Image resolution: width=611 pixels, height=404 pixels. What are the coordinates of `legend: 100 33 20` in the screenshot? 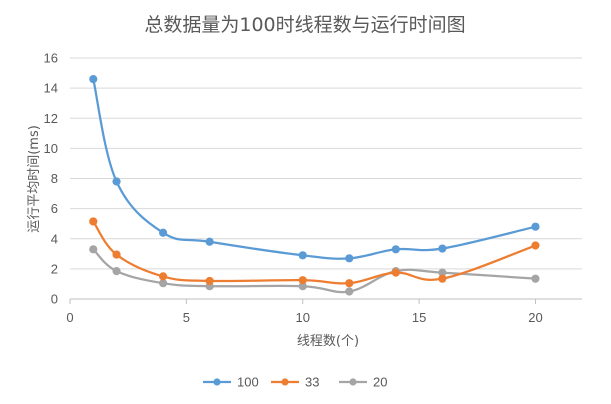 It's located at (295, 382).